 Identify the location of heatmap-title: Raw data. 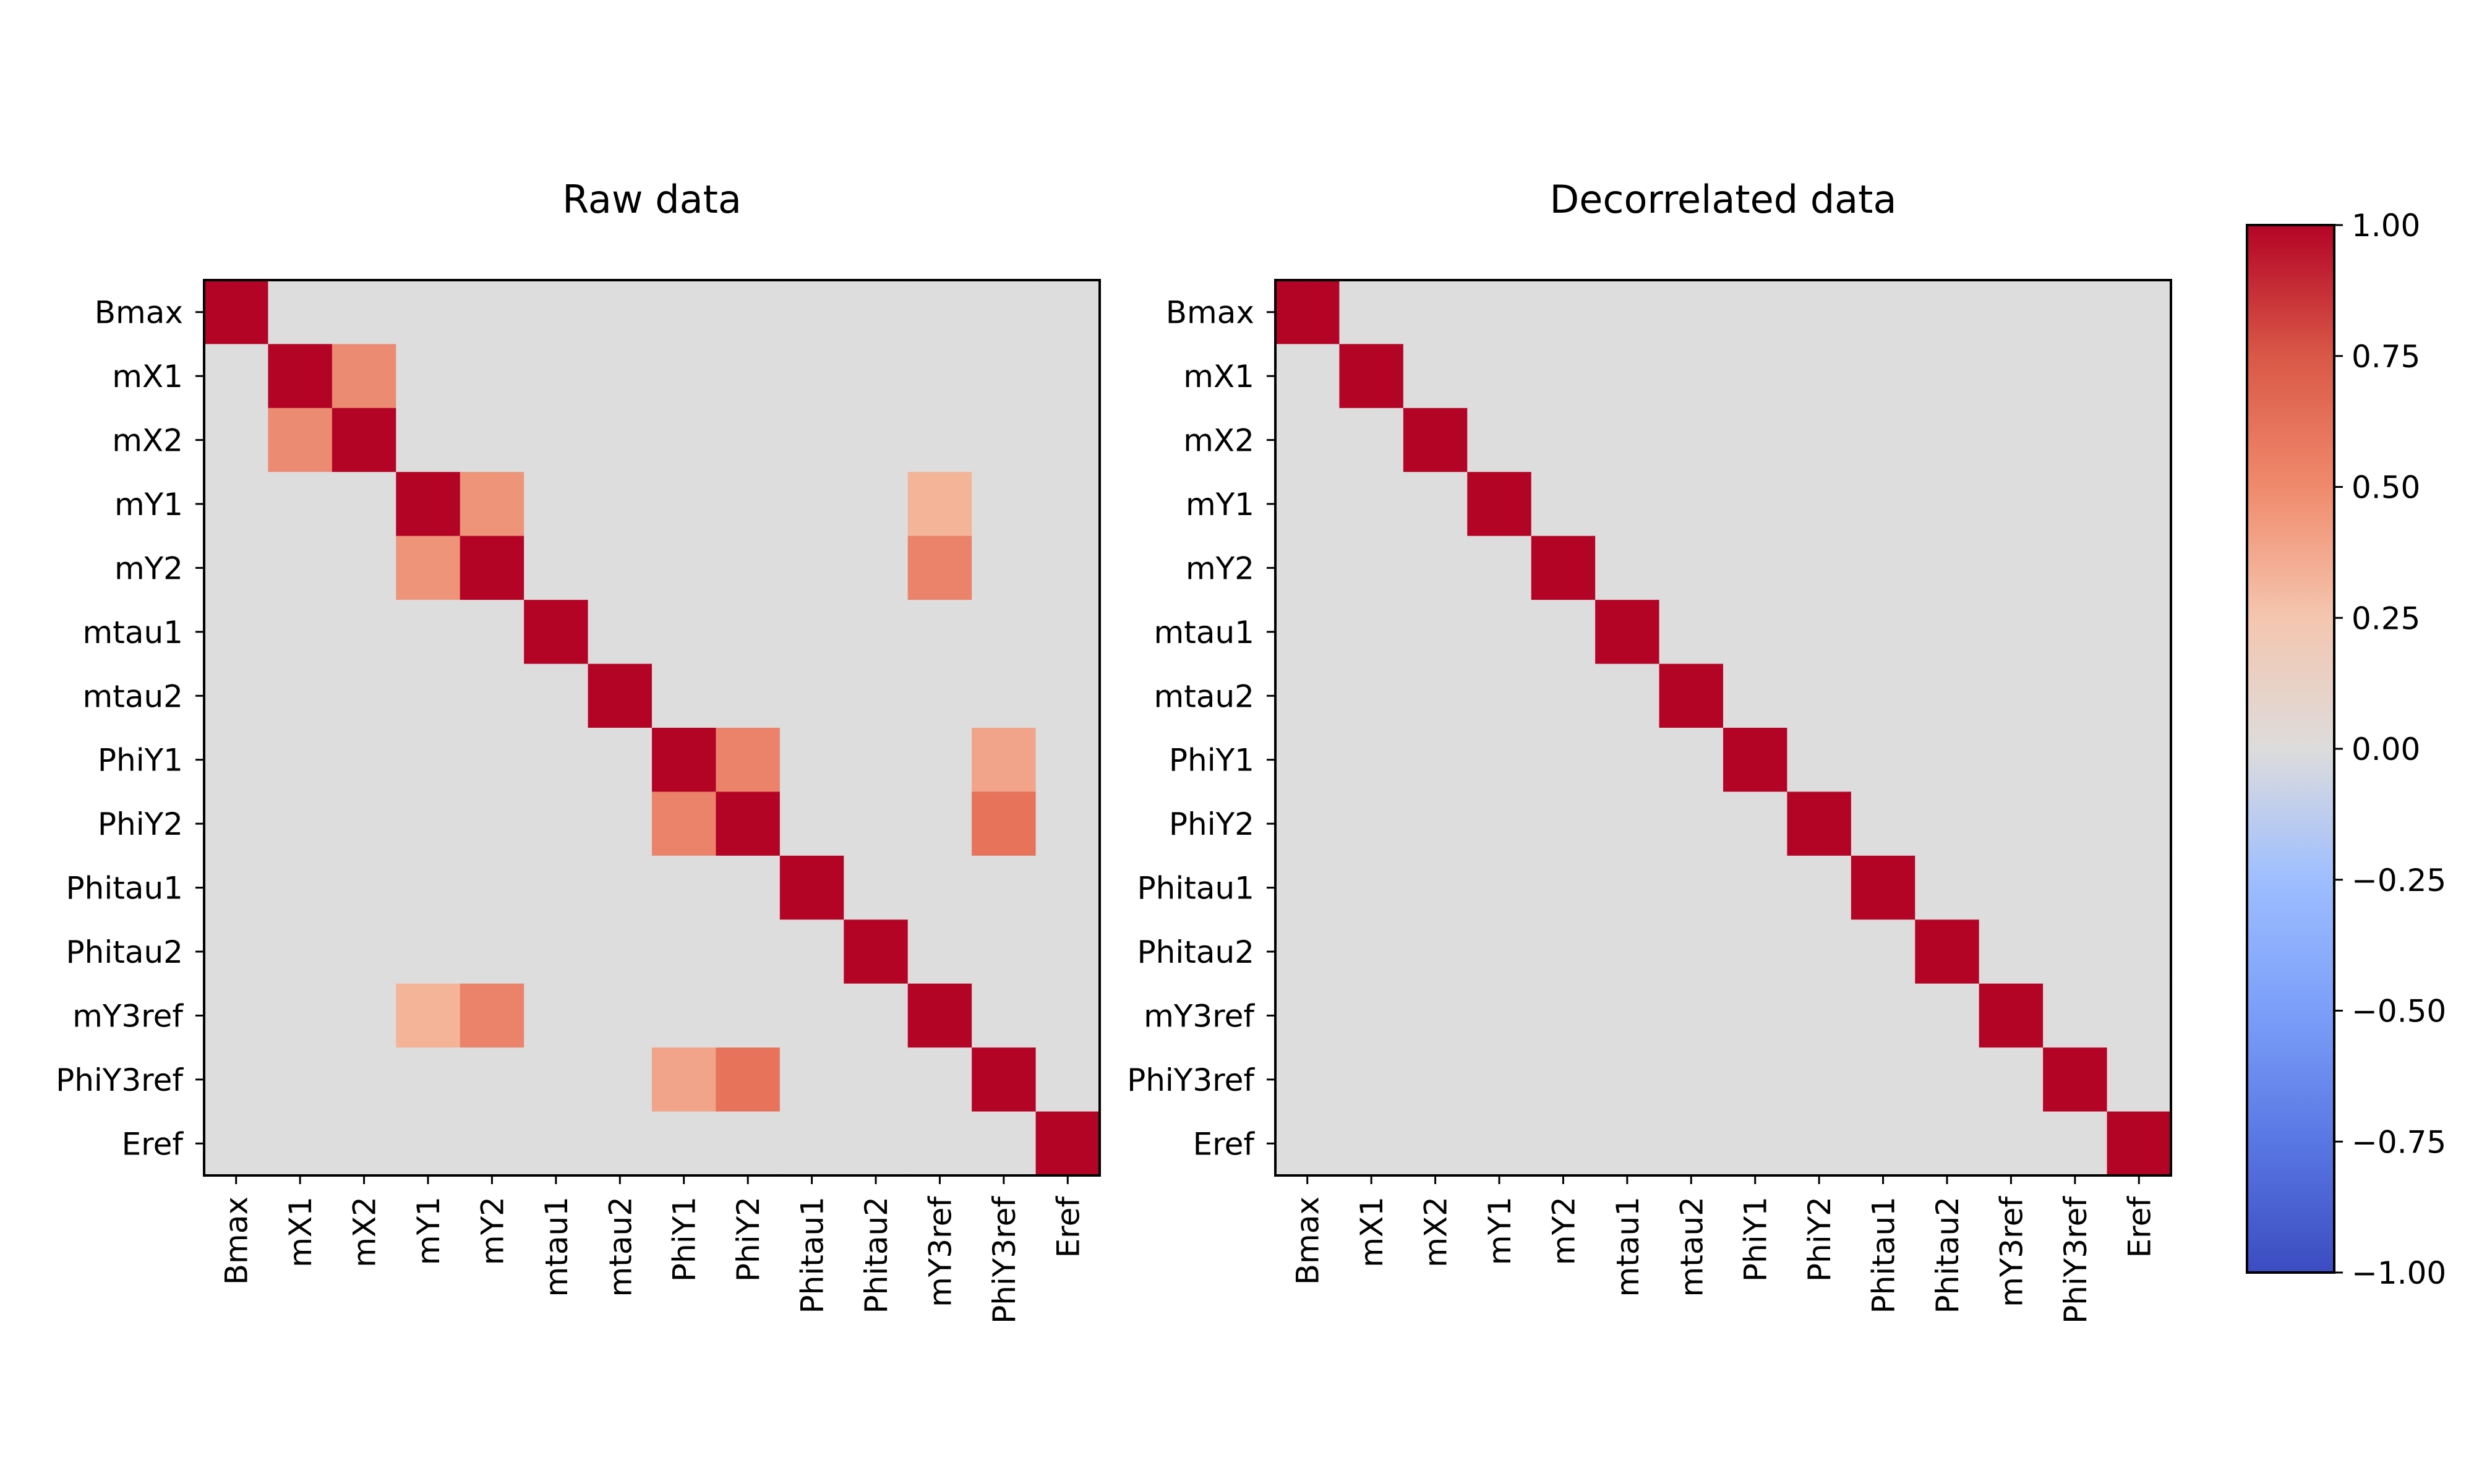
(652, 199).